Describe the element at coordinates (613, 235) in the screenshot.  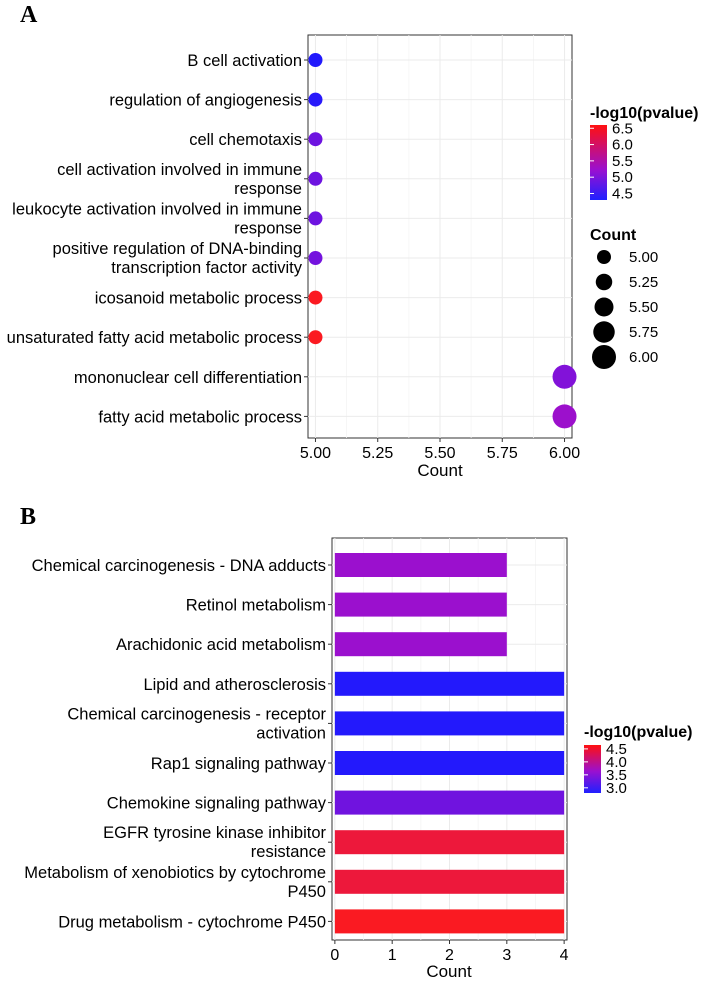
I see `panel-a-size-legend-title: Count` at that location.